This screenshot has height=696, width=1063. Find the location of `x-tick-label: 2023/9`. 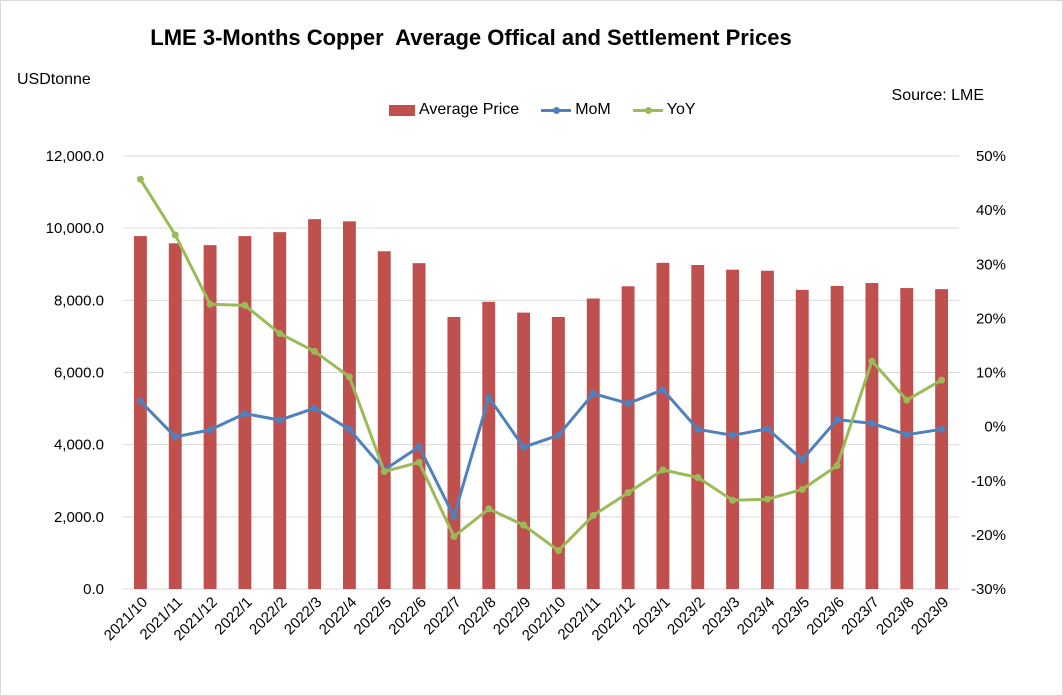

x-tick-label: 2023/9 is located at coordinates (930, 616).